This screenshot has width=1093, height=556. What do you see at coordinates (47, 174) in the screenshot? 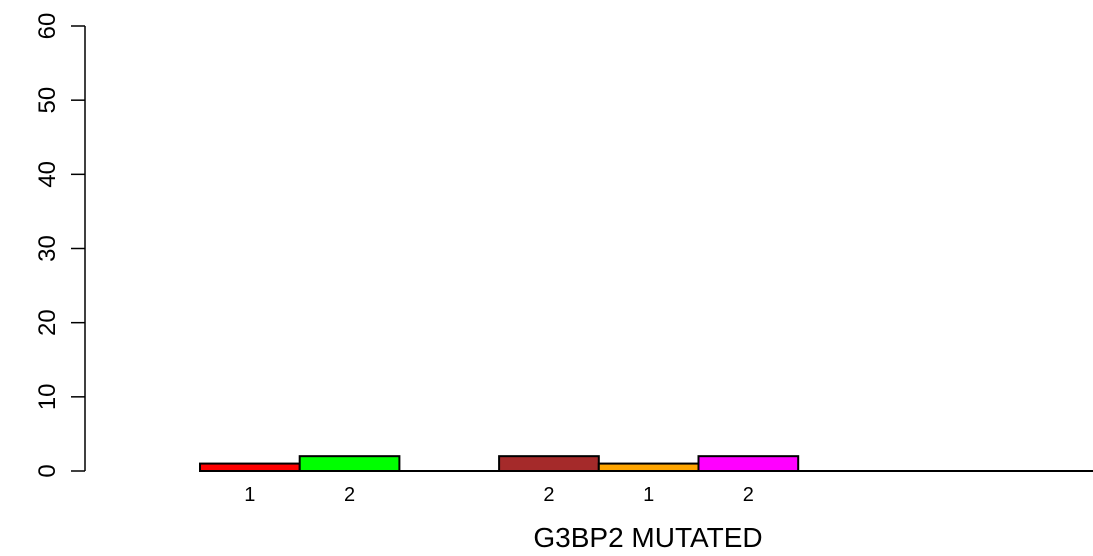
I see `y-tick-label: 40` at bounding box center [47, 174].